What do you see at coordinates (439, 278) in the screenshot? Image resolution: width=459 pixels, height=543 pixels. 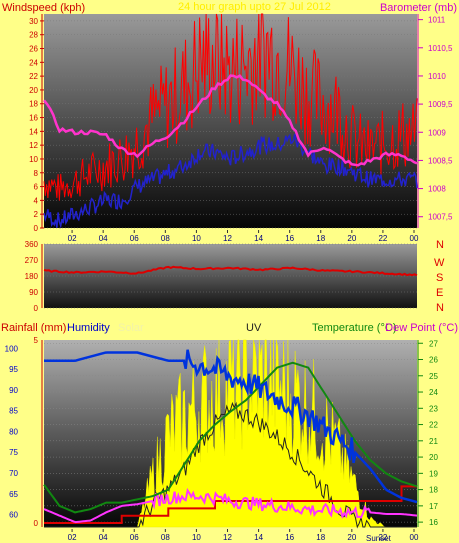 I see `compass-s: S` at bounding box center [439, 278].